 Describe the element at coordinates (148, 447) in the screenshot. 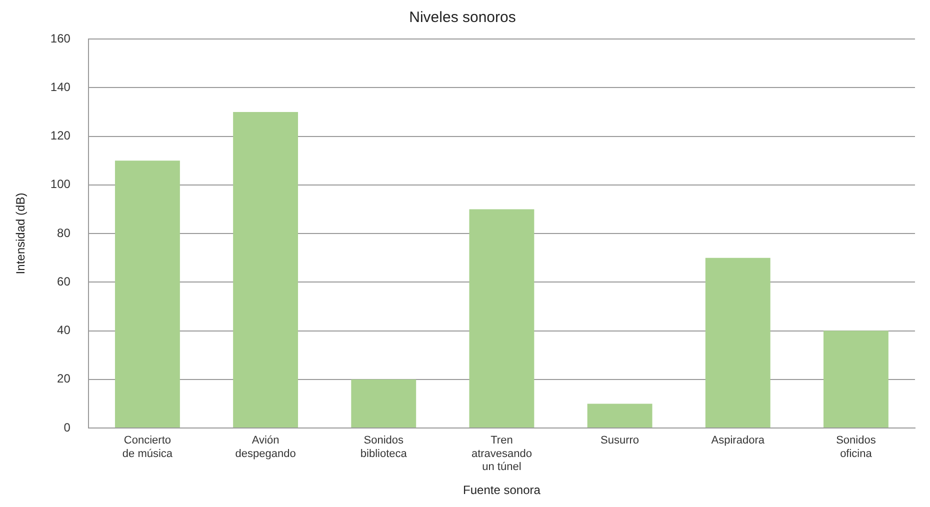

I see `x-tick-label: Concierto de música` at that location.